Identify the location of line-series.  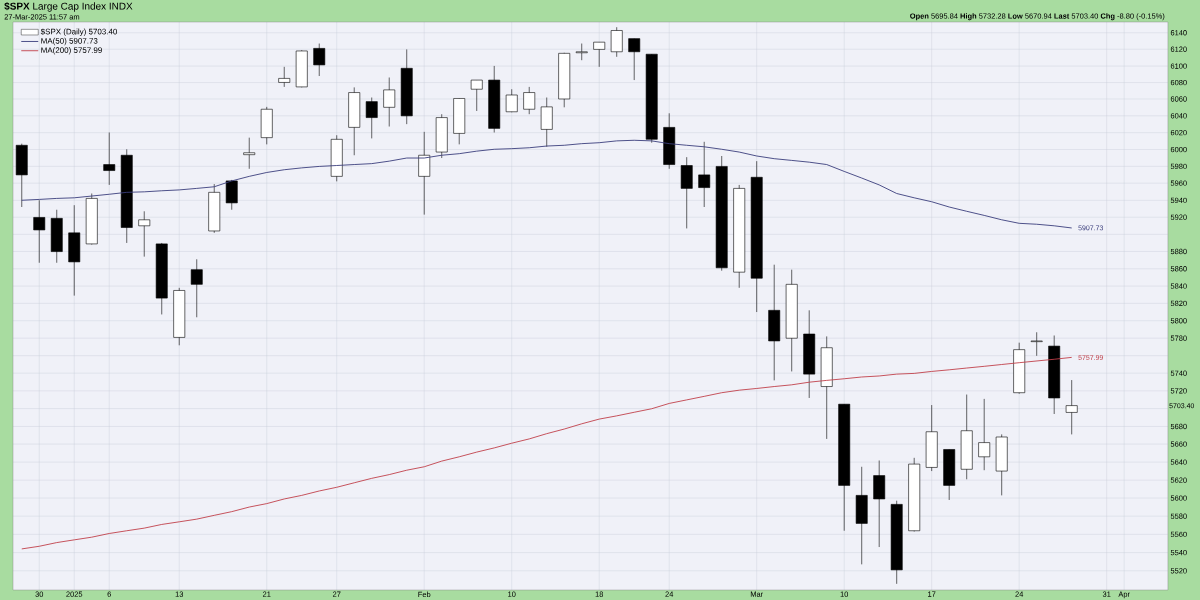
(547, 184).